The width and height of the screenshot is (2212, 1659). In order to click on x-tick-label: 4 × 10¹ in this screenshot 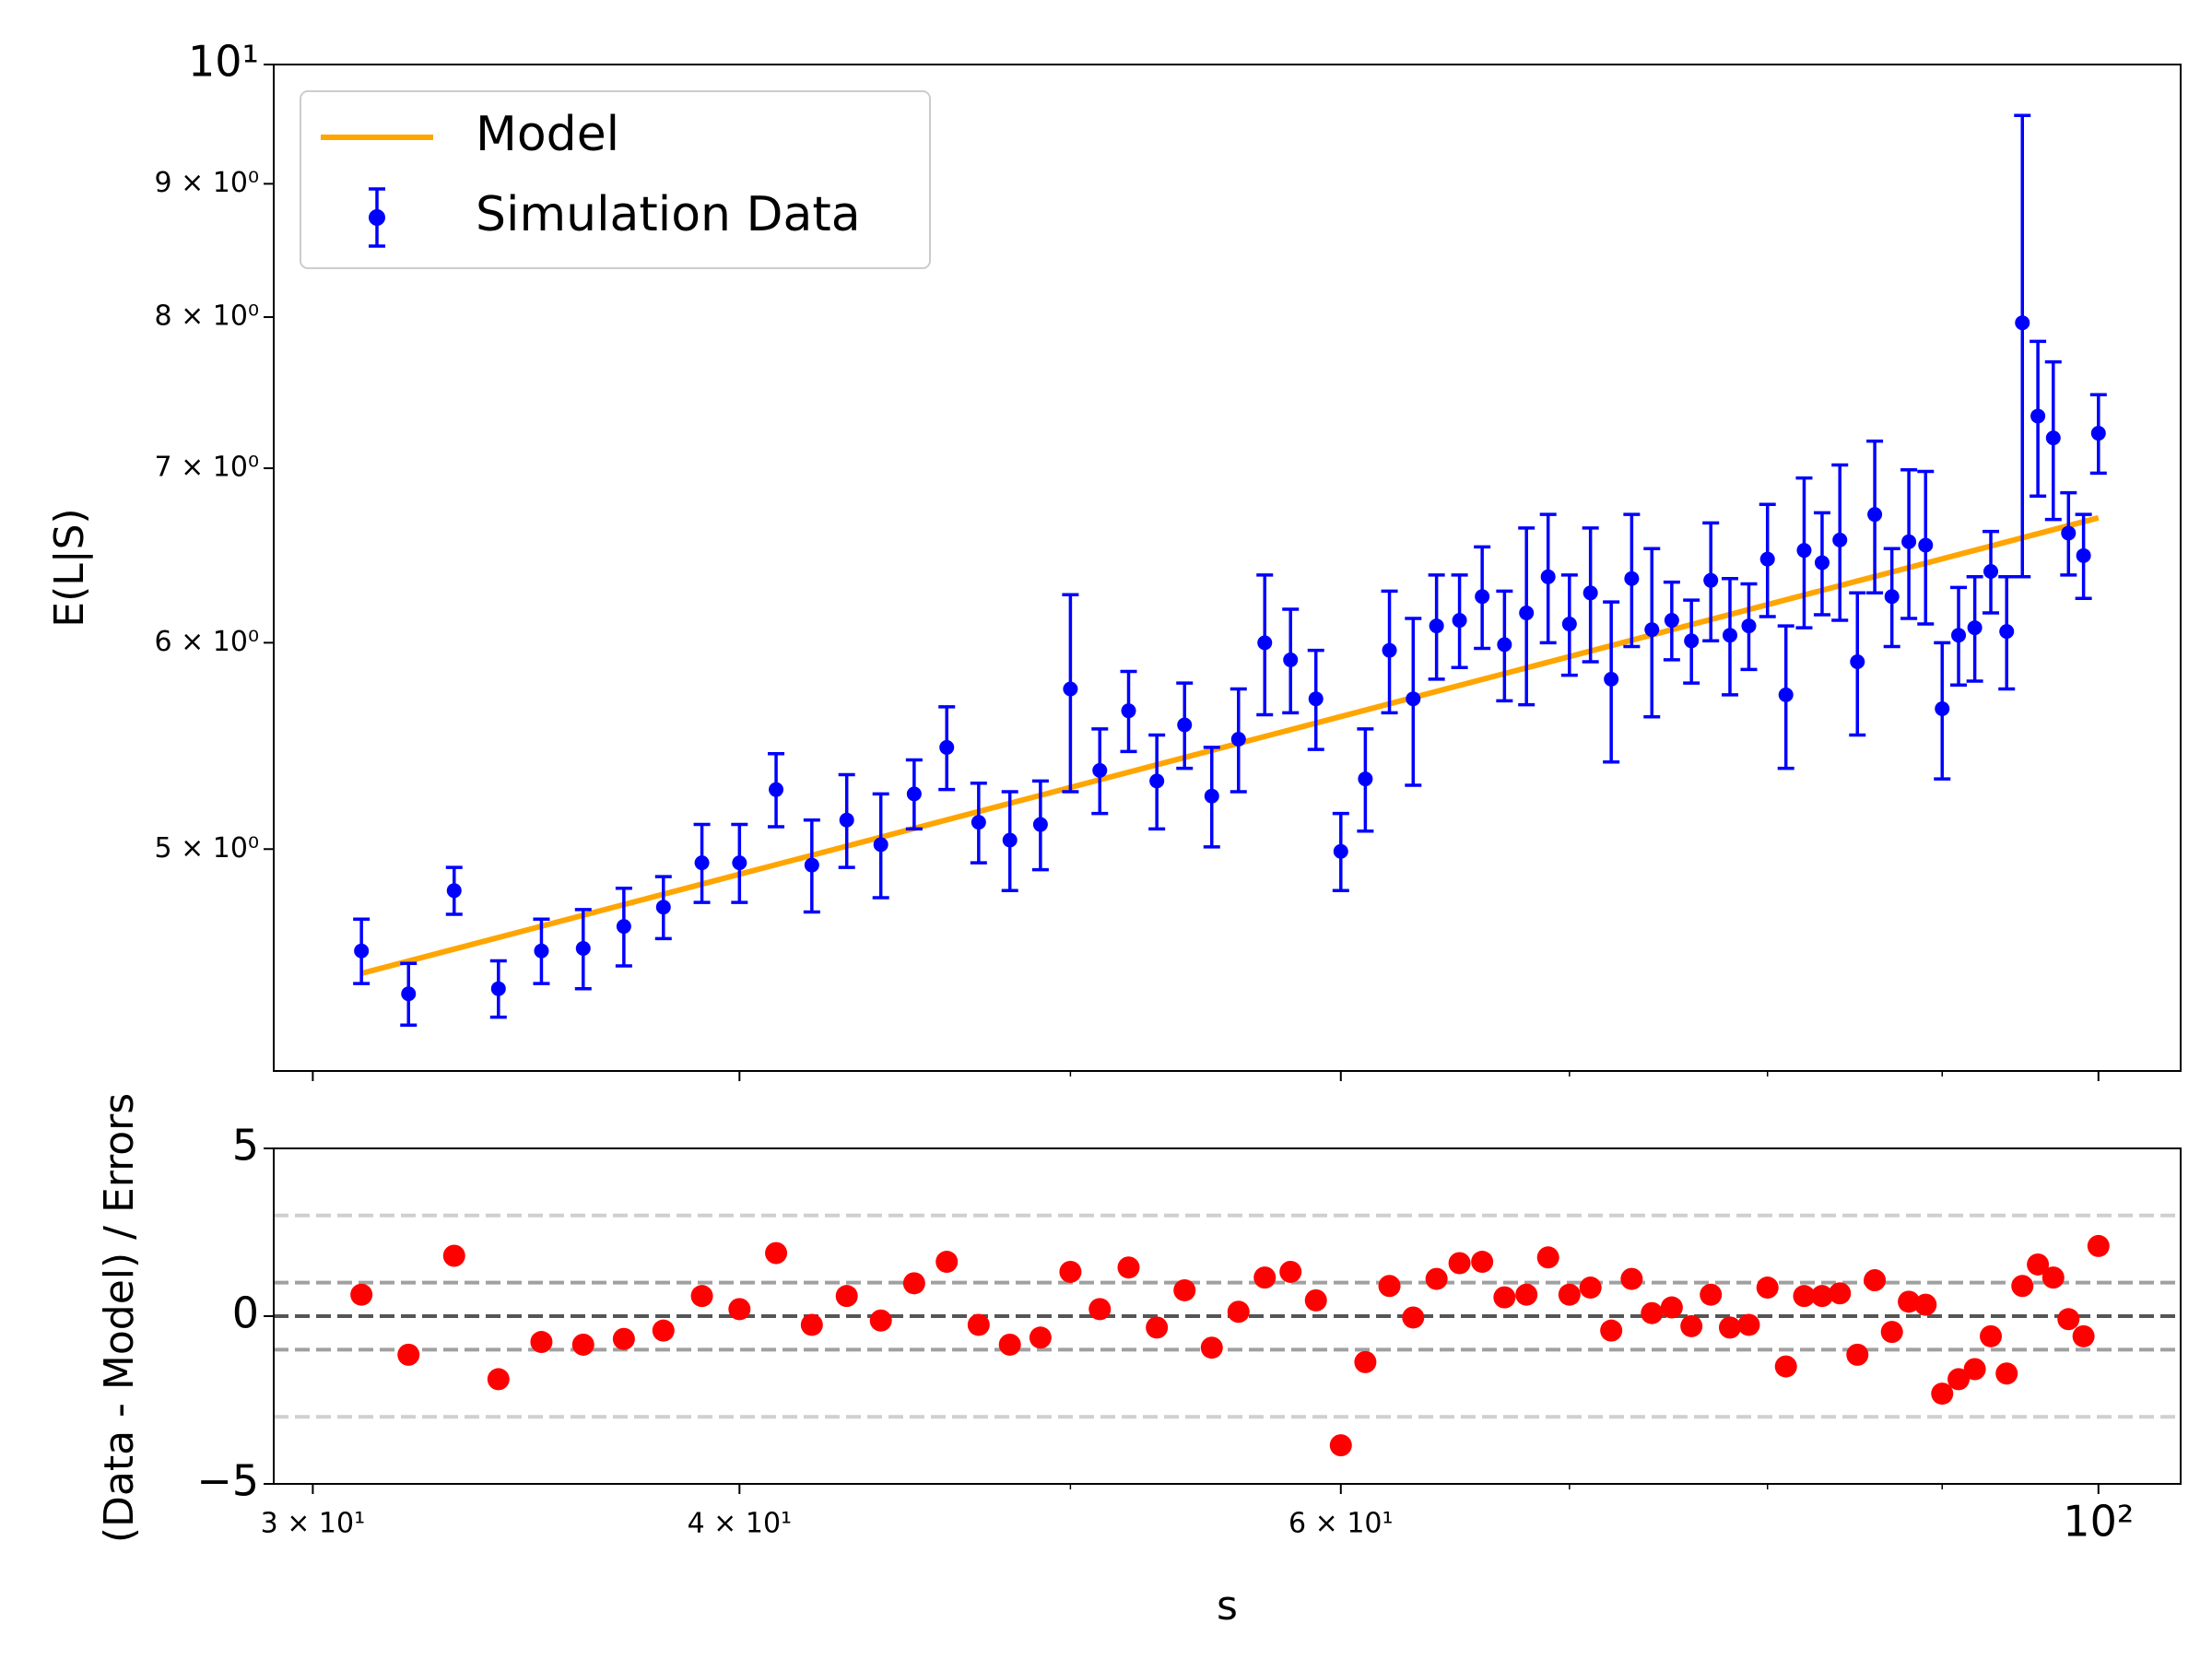, I will do `click(740, 1524)`.